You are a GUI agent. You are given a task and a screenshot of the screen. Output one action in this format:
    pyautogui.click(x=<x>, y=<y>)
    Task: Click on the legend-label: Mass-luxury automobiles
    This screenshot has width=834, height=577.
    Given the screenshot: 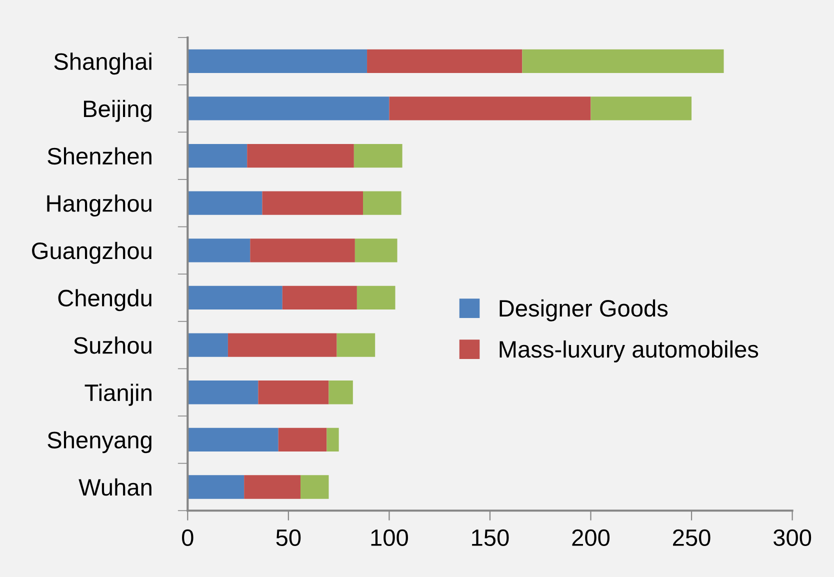 What is the action you would take?
    pyautogui.click(x=629, y=351)
    